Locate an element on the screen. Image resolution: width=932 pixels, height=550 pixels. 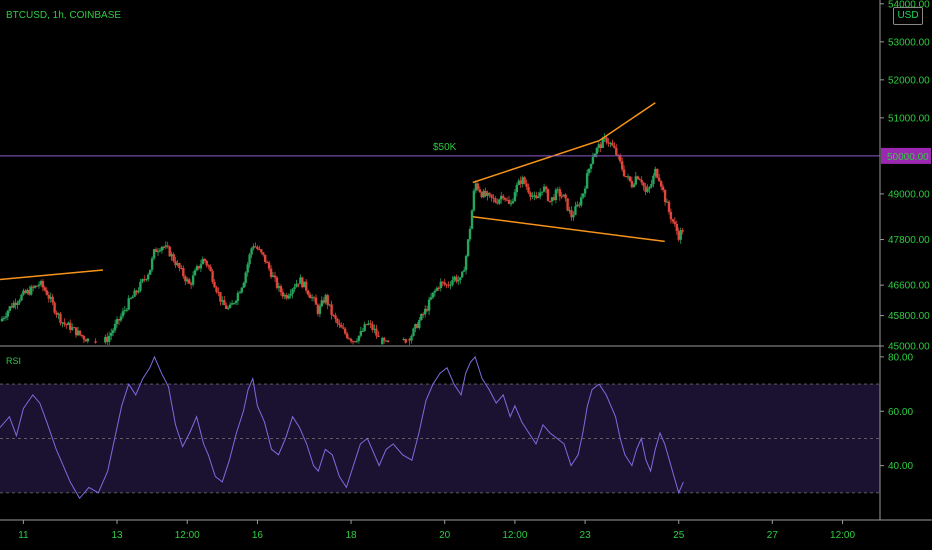
level-badge-label: 50000.00 is located at coordinates (908, 157).